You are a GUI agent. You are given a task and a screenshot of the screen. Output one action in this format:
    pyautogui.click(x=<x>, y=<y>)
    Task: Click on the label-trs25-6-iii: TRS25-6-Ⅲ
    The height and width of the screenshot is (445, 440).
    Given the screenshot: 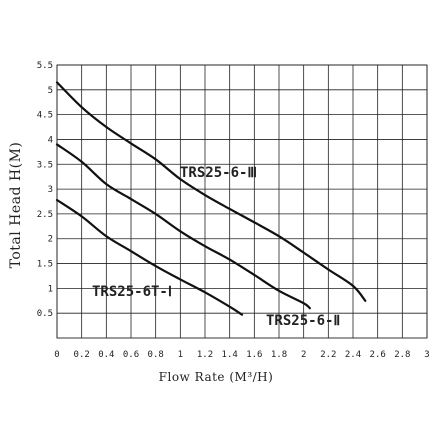 What is the action you would take?
    pyautogui.click(x=218, y=173)
    